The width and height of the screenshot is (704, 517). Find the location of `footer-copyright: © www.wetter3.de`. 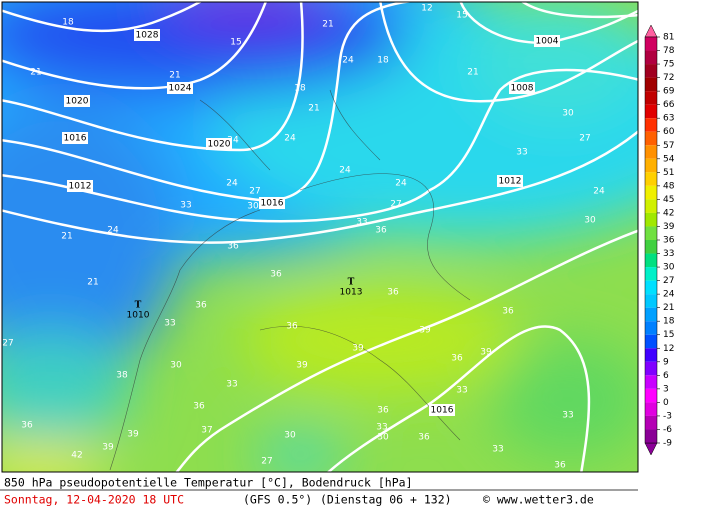

footer-copyright: © www.wetter3.de is located at coordinates (538, 500).